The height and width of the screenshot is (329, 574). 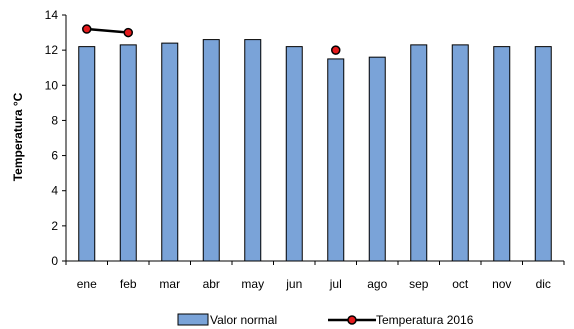 I want to click on x-tick-label: jun, so click(x=293, y=284).